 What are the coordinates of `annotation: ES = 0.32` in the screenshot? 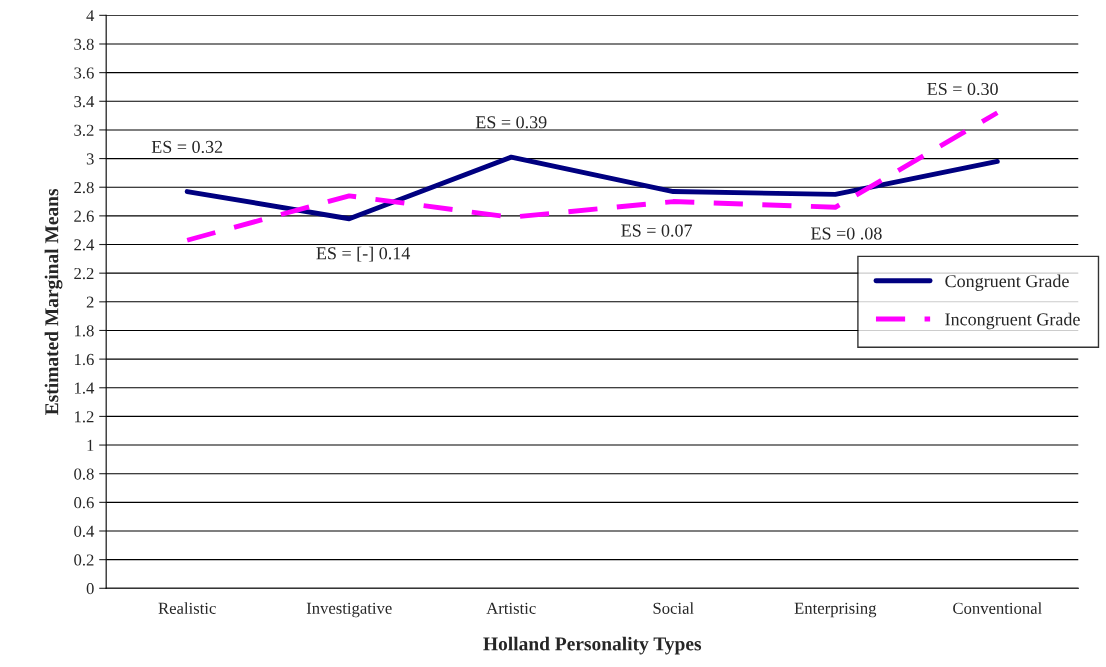 It's located at (187, 147).